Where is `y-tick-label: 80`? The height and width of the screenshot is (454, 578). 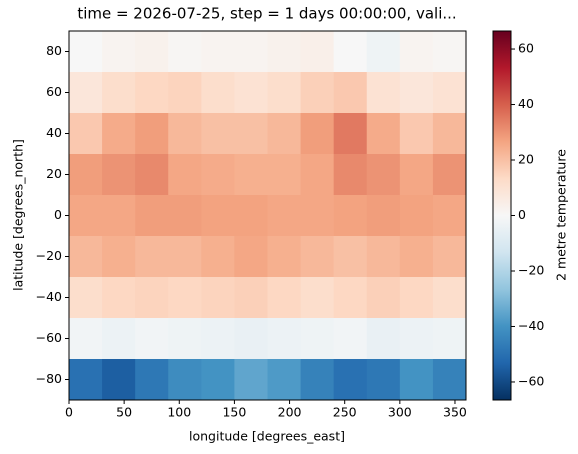 y-tick-label: 80 is located at coordinates (54, 50).